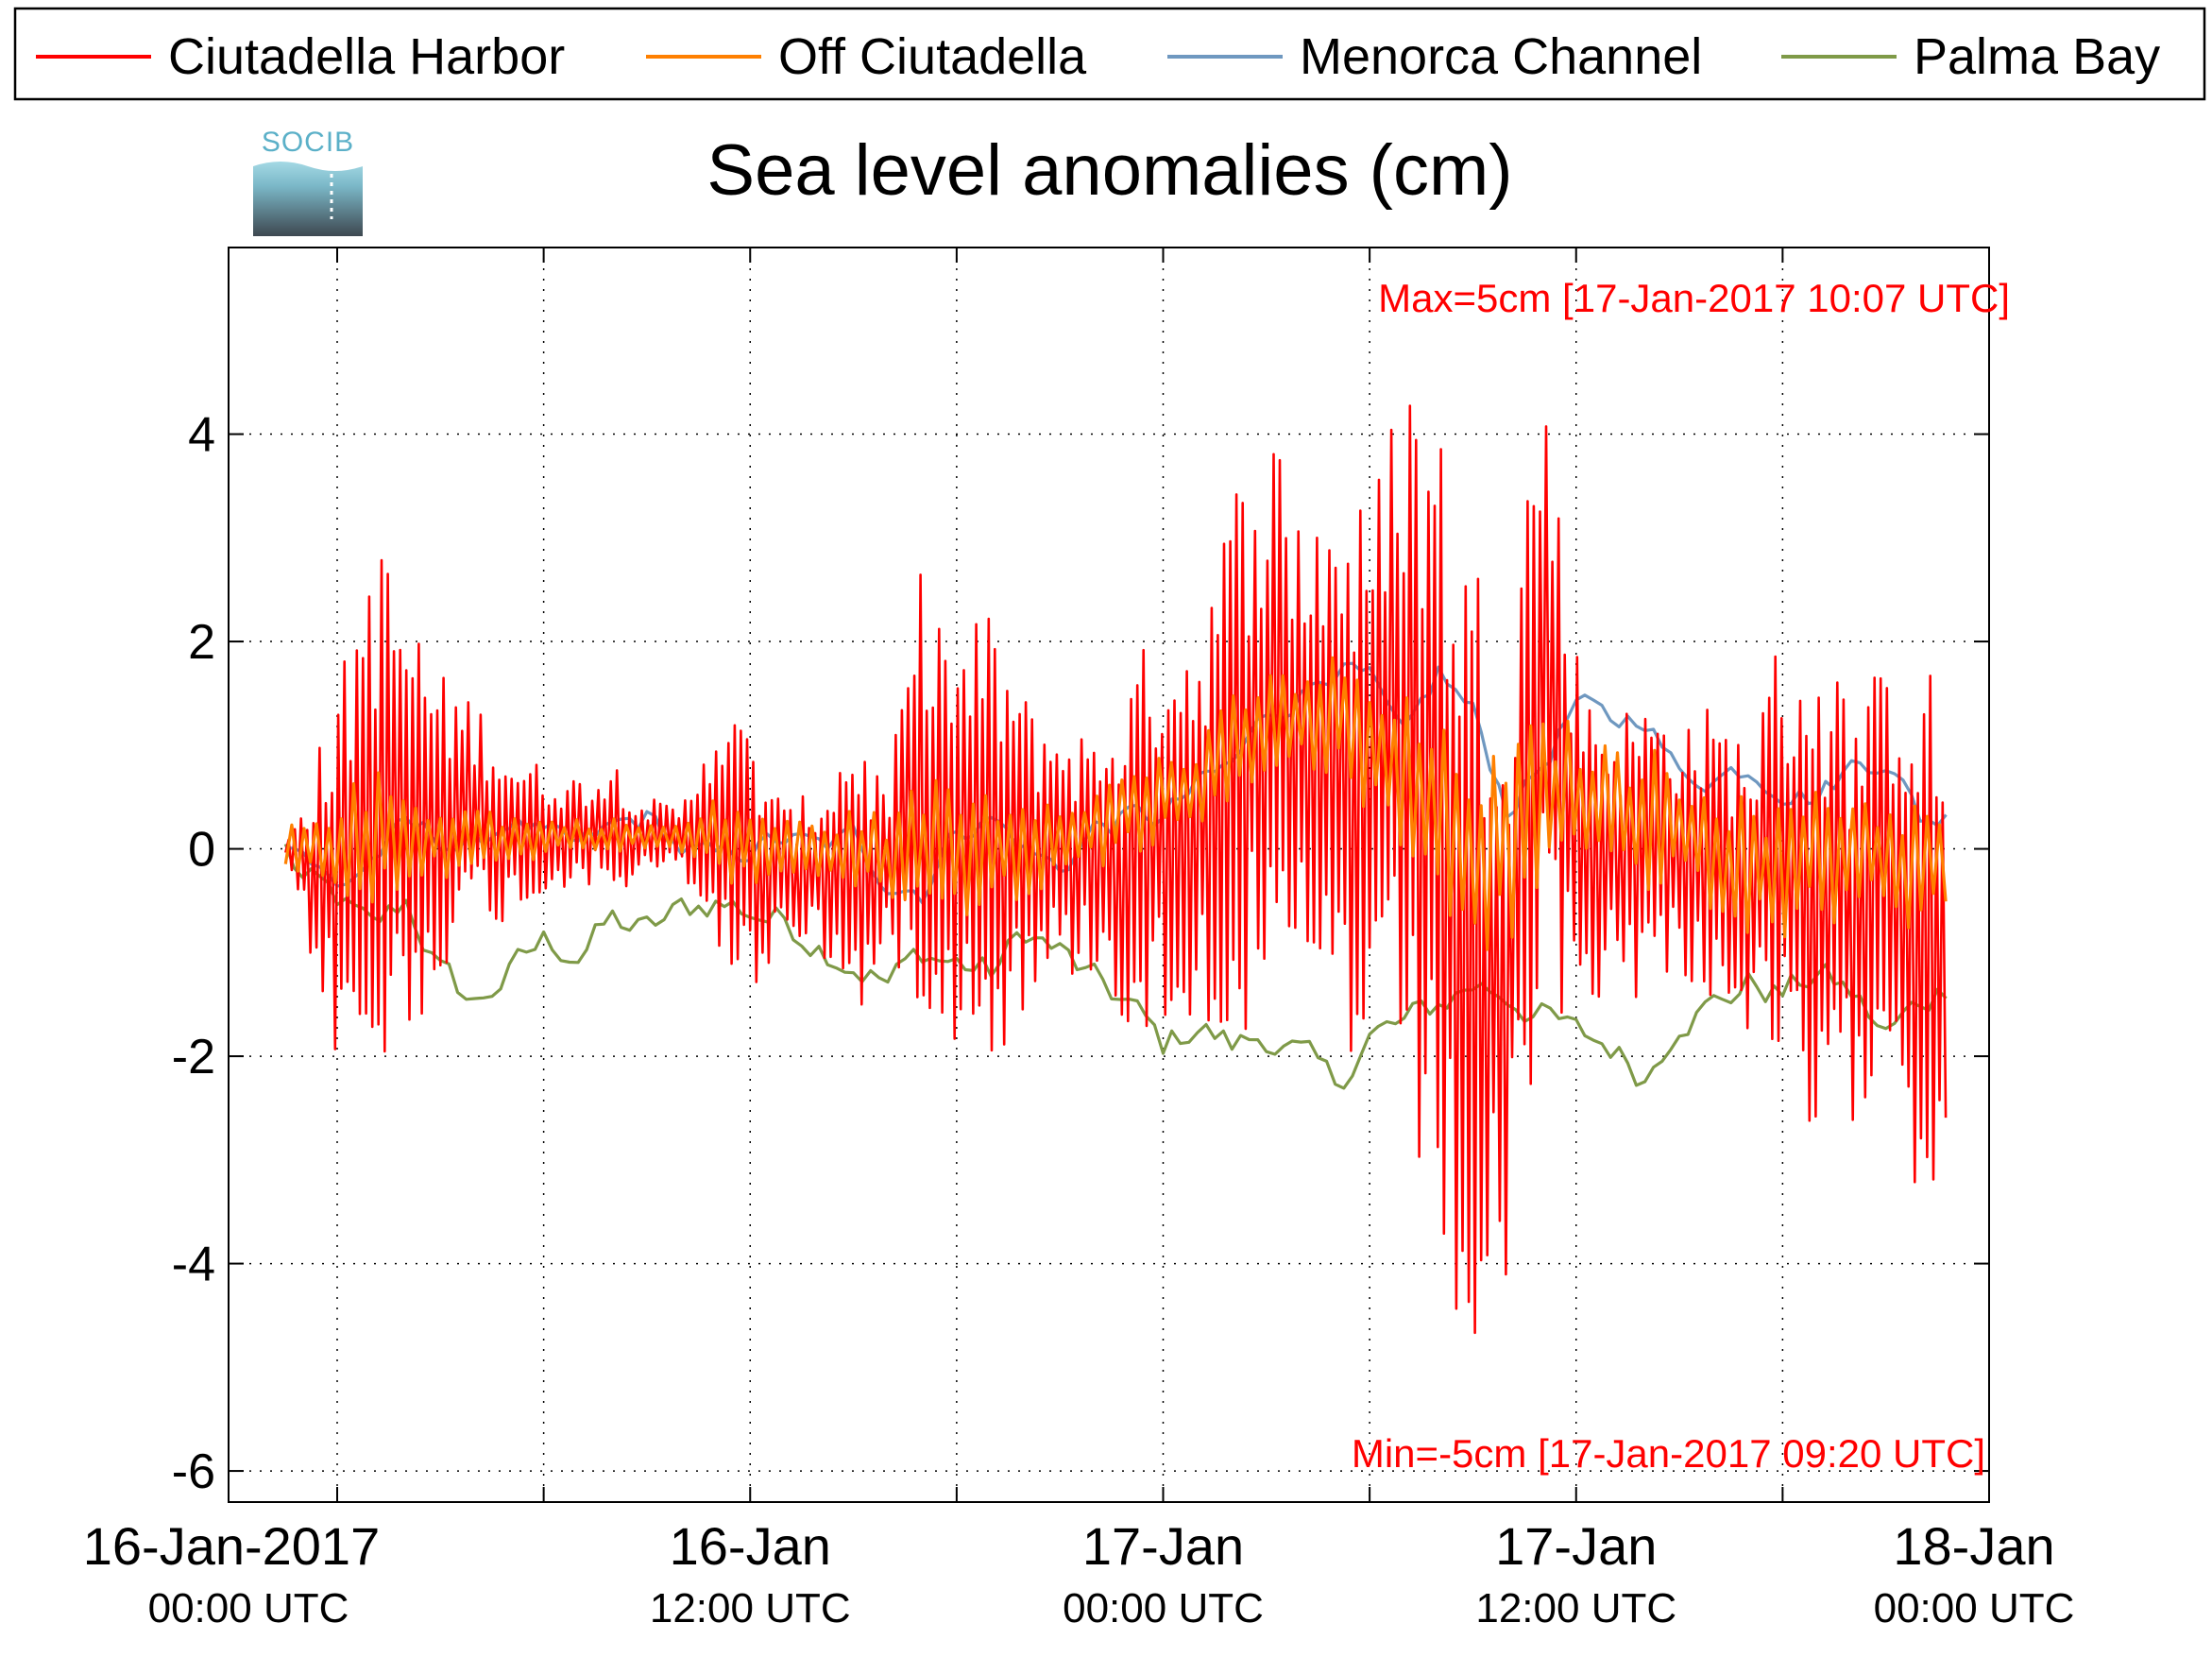  Describe the element at coordinates (366, 56) in the screenshot. I see `legend-label: Ciutadella Harbor` at that location.